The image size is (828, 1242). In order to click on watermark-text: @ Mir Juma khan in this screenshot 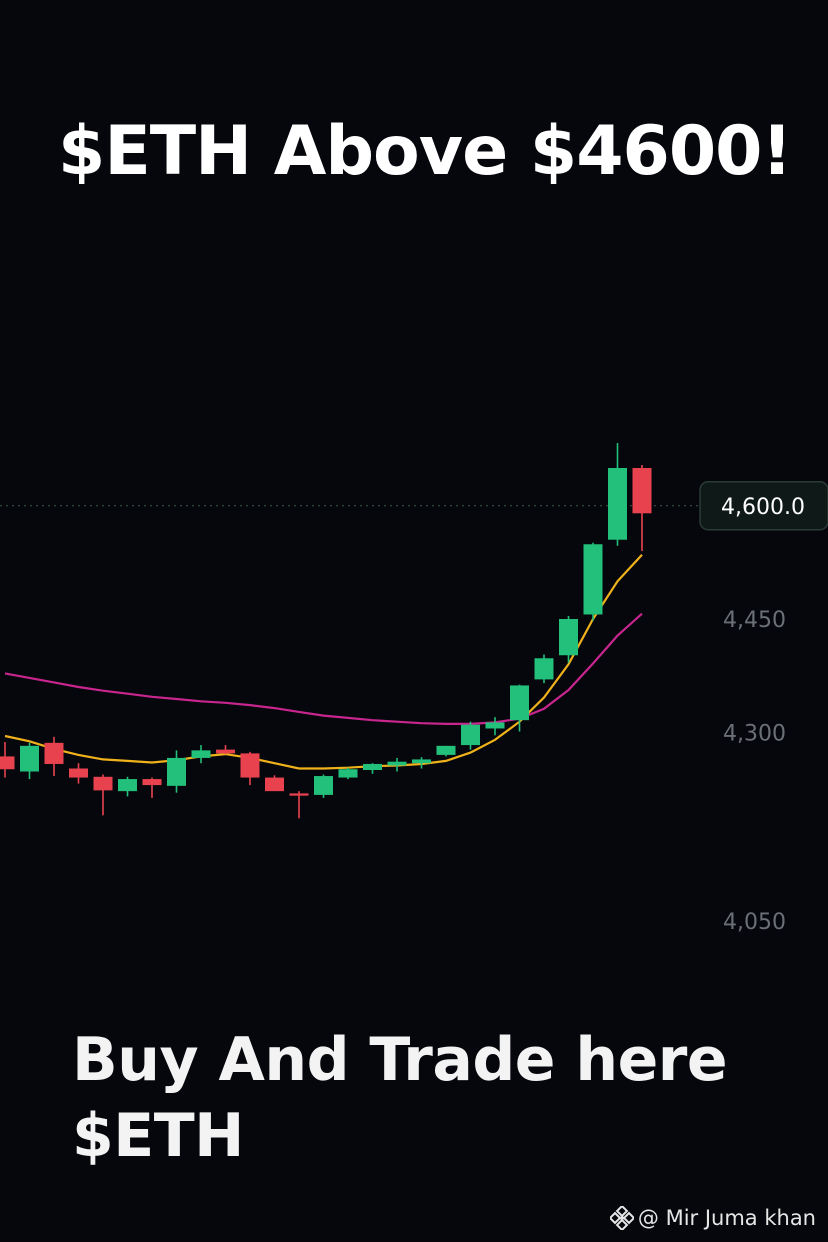, I will do `click(726, 1218)`.